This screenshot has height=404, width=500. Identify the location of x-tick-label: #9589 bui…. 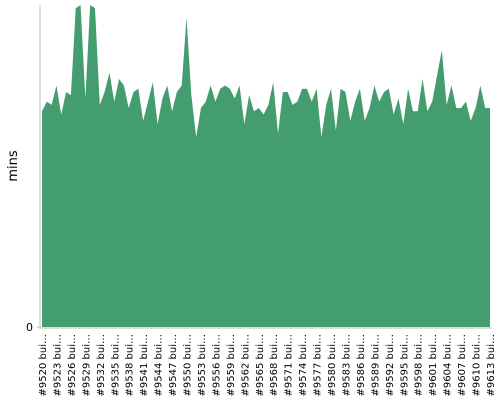
(375, 365).